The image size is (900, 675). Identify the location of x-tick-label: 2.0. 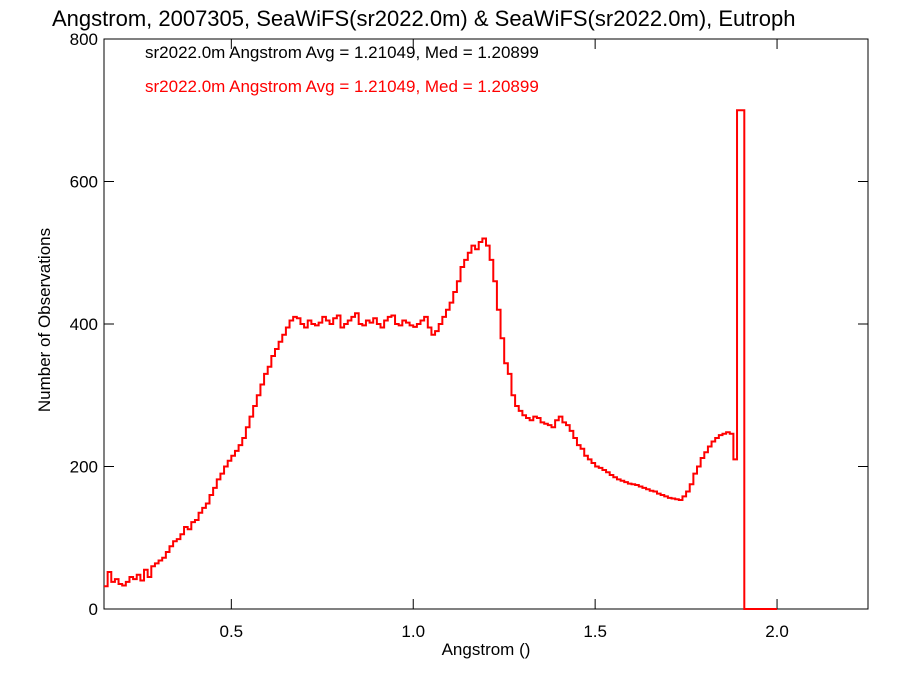
(777, 631).